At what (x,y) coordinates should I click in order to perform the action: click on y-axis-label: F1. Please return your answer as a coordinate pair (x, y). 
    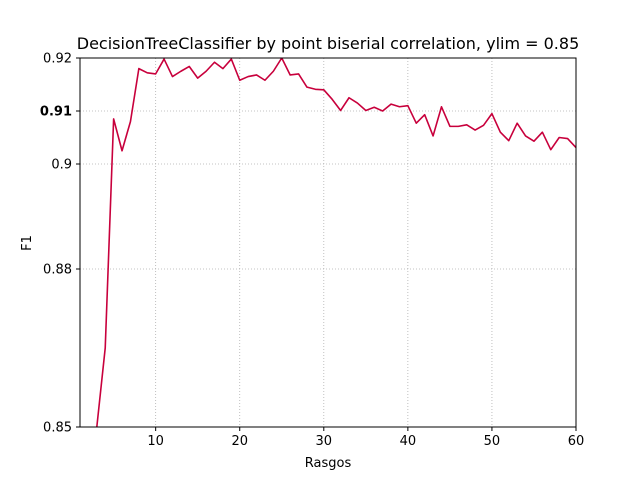
    Looking at the image, I should click on (27, 243).